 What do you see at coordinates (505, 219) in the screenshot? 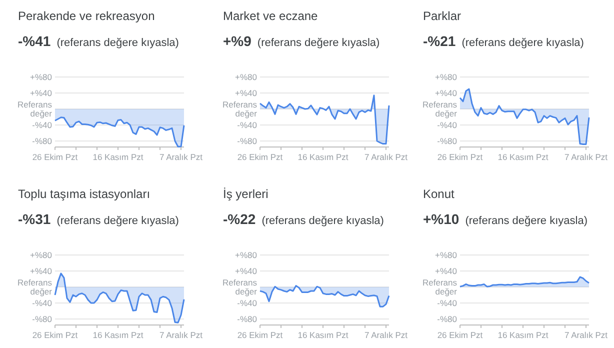
I see `chart-subtitle: +%10 (referans değere kıyasla)` at bounding box center [505, 219].